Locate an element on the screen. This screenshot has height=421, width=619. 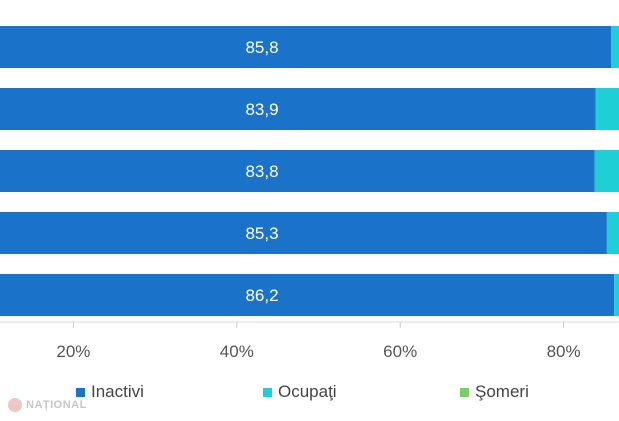
x-tick-label: 20% is located at coordinates (73, 351).